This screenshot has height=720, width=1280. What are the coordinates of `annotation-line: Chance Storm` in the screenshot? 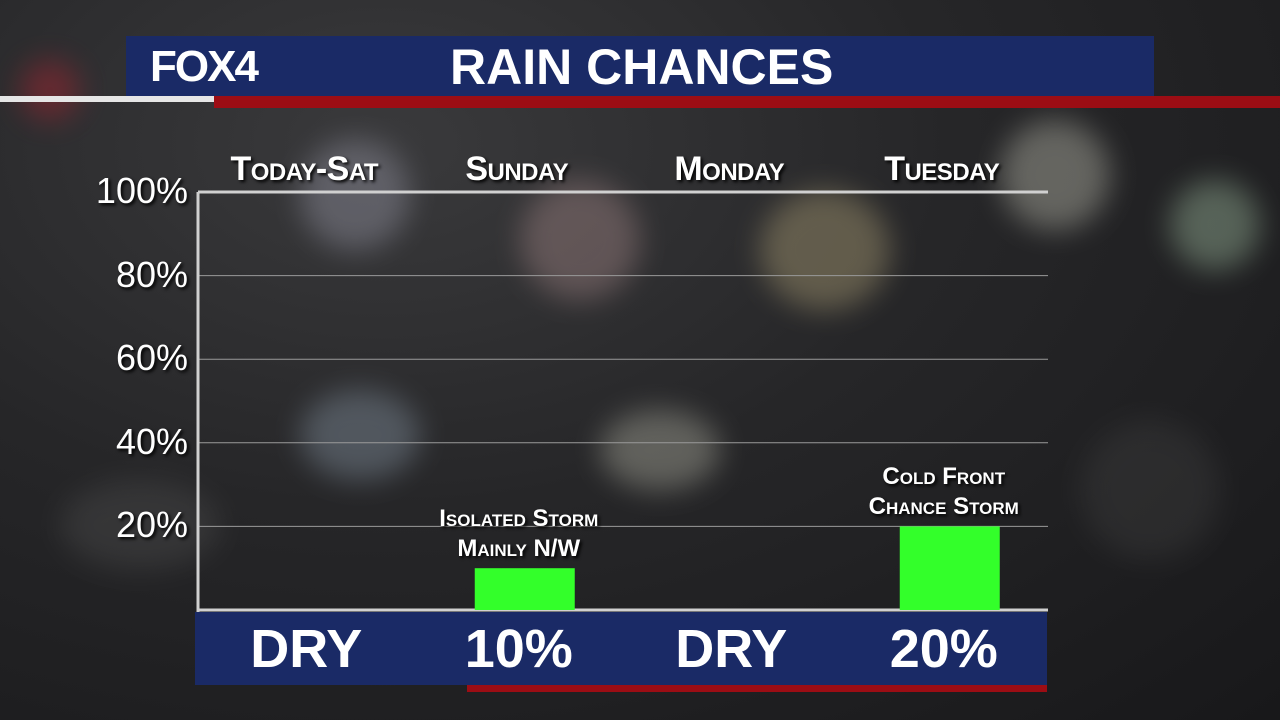 It's located at (943, 507).